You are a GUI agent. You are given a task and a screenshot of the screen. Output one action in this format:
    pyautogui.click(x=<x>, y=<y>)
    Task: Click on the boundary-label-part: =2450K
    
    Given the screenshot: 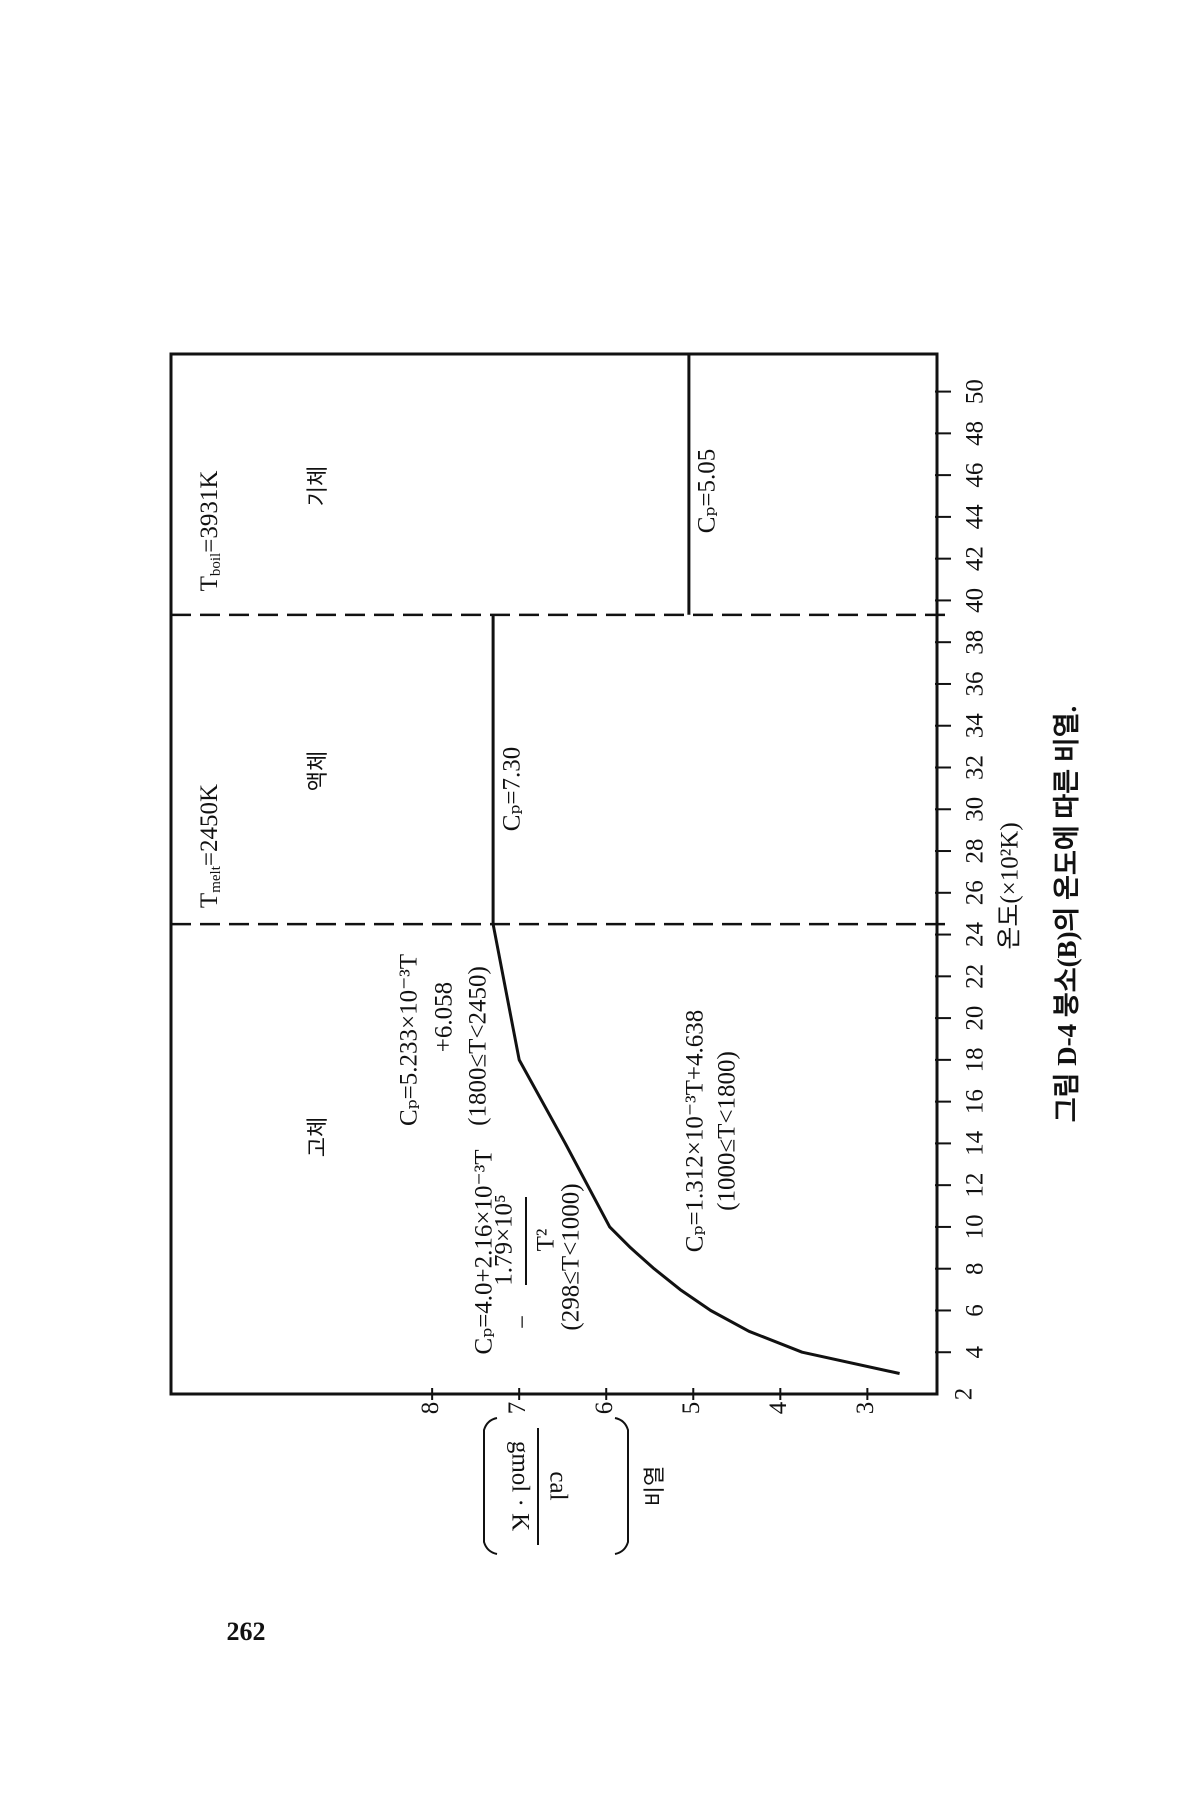 What is the action you would take?
    pyautogui.click(x=209, y=825)
    